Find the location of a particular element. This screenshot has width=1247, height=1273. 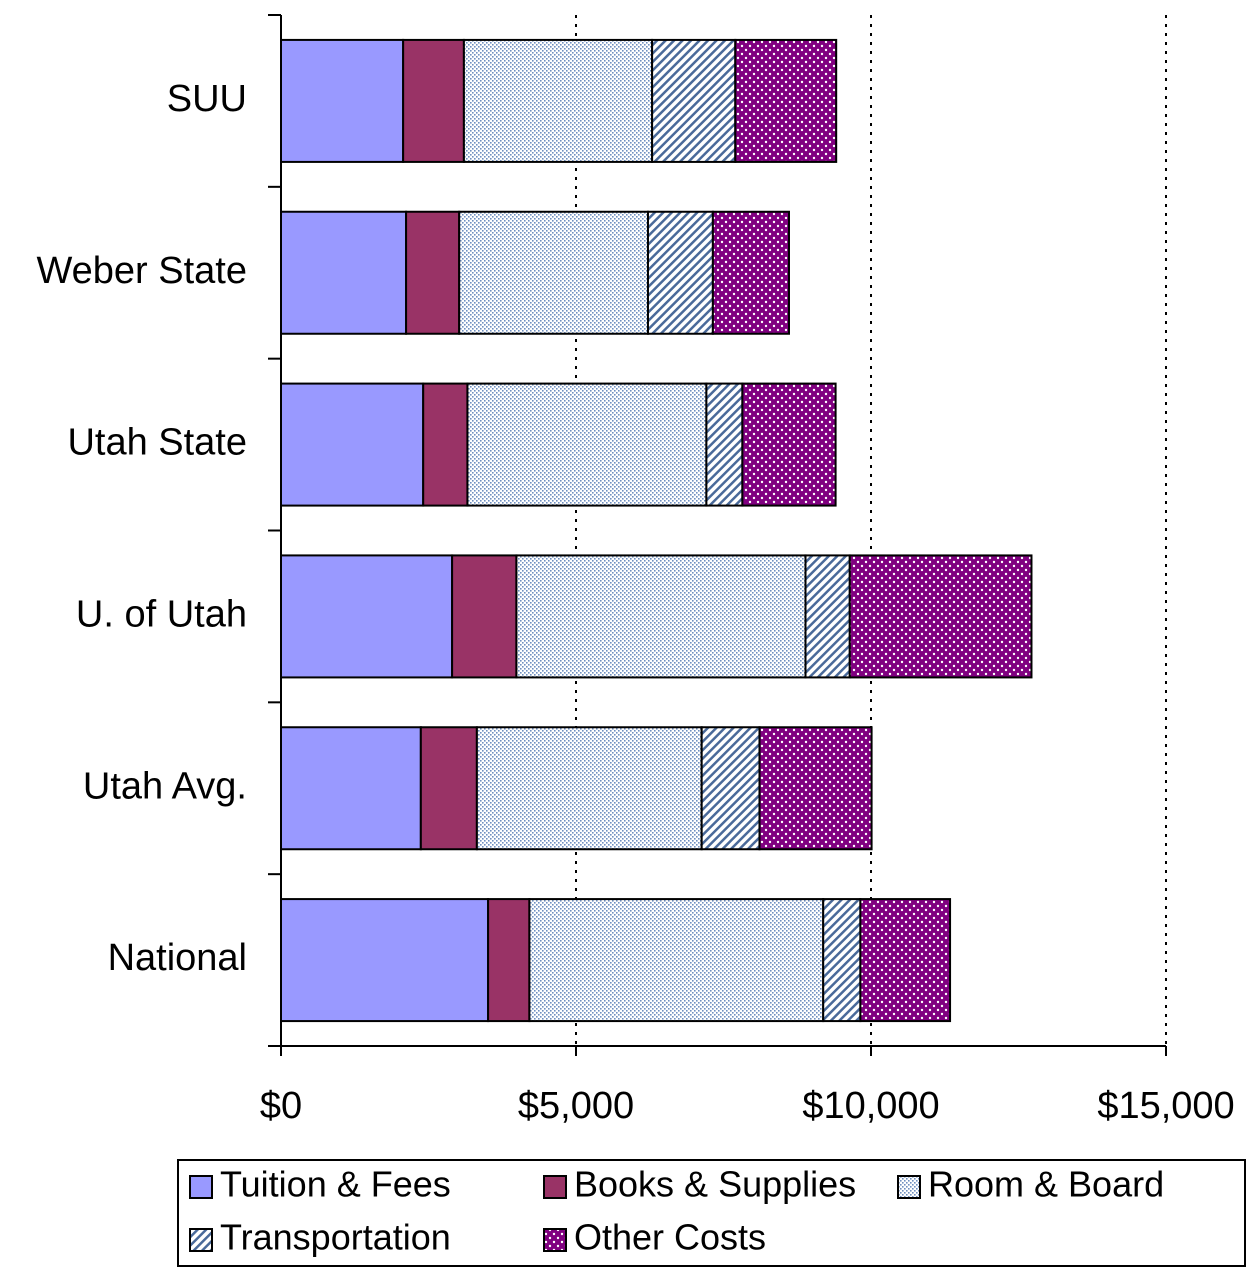

x-tick-label: $5,000 is located at coordinates (576, 1106).